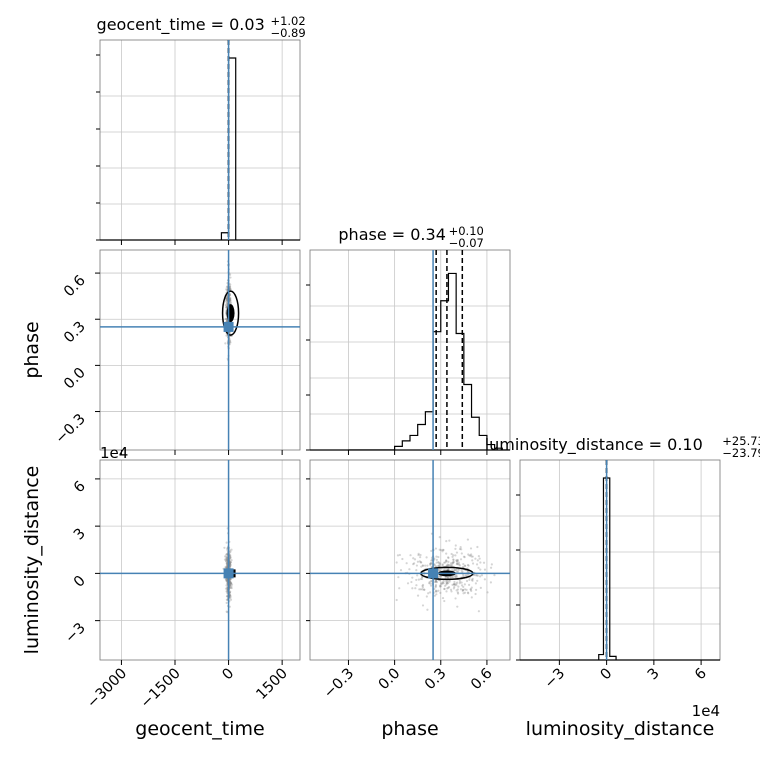  I want to click on truth-marker, so click(228, 326).